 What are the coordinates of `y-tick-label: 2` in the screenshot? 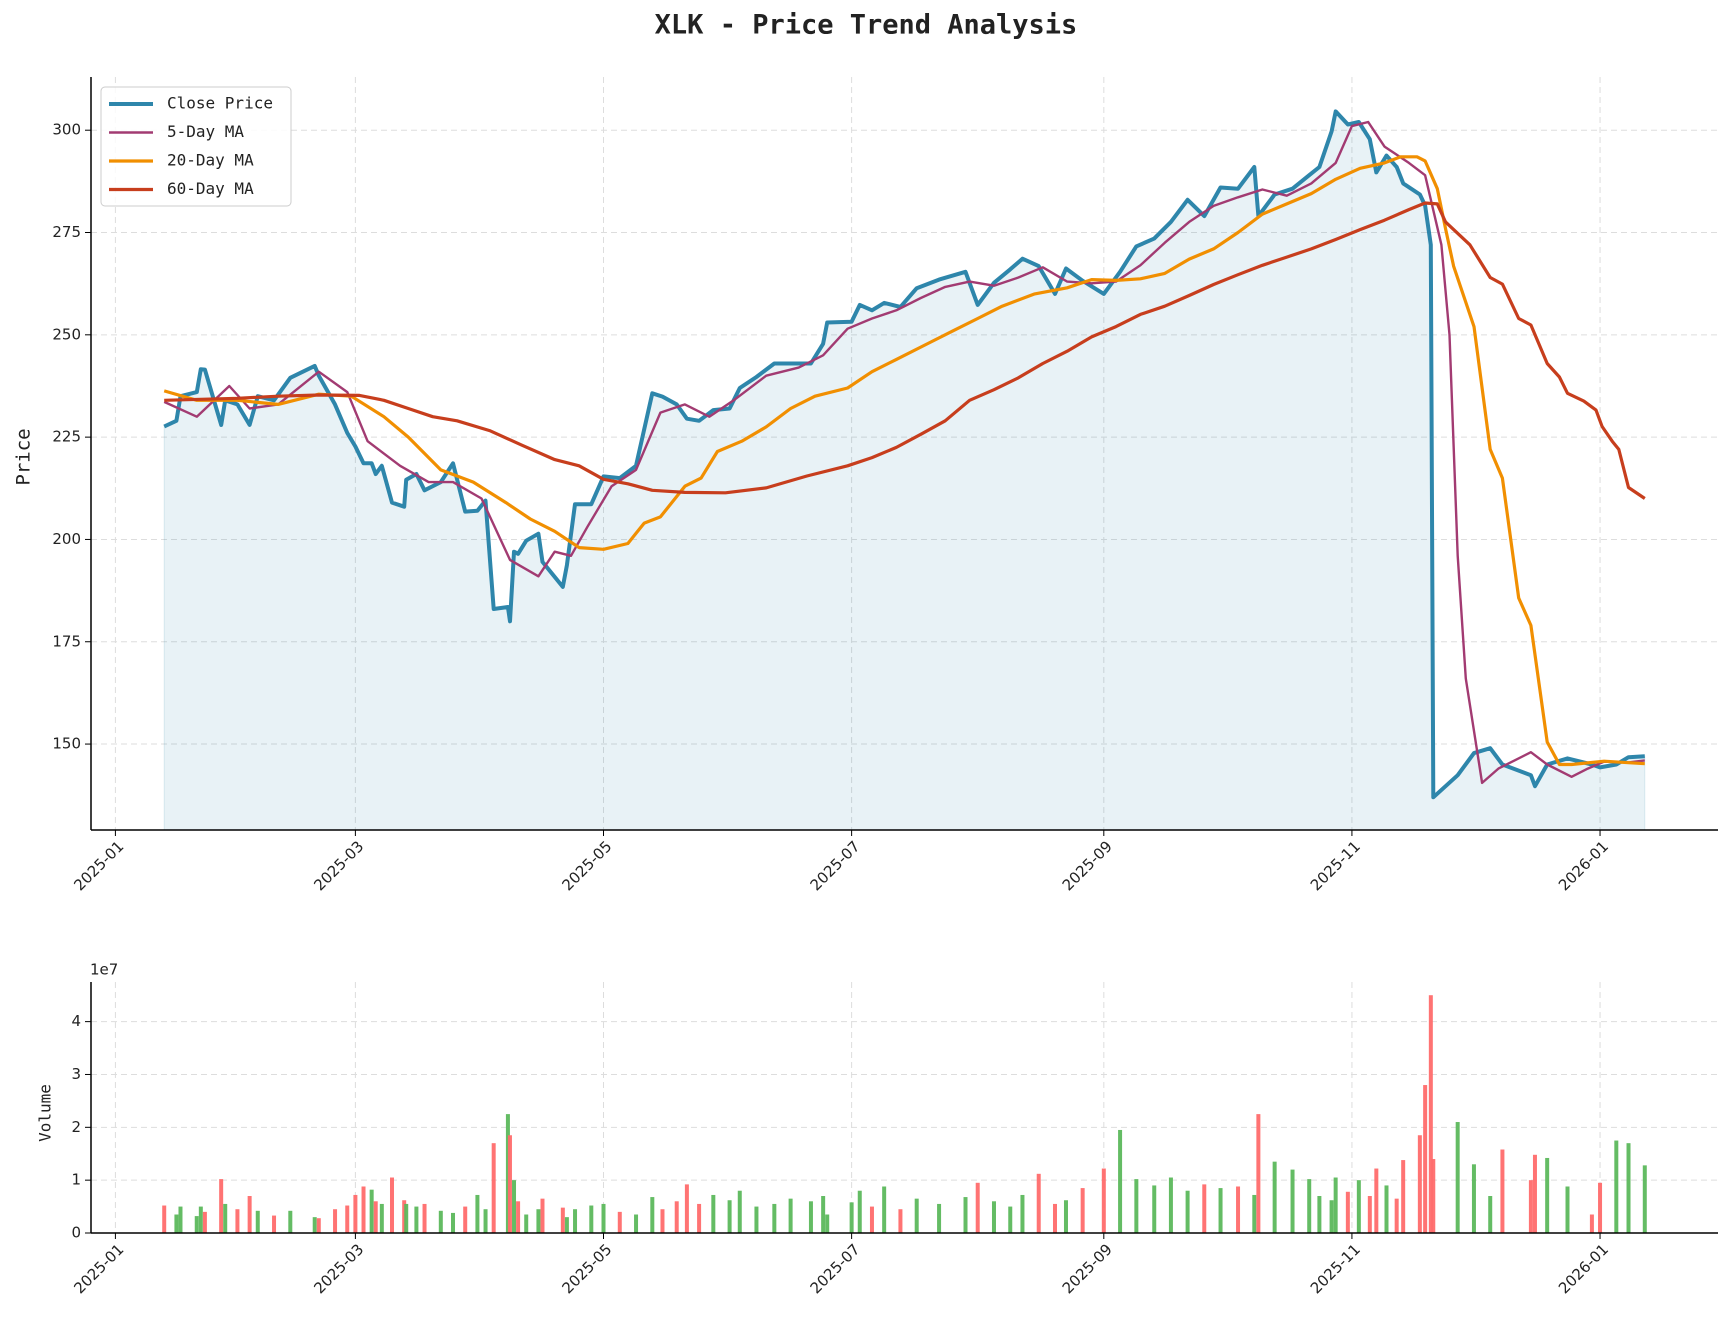 It's located at (76, 1127).